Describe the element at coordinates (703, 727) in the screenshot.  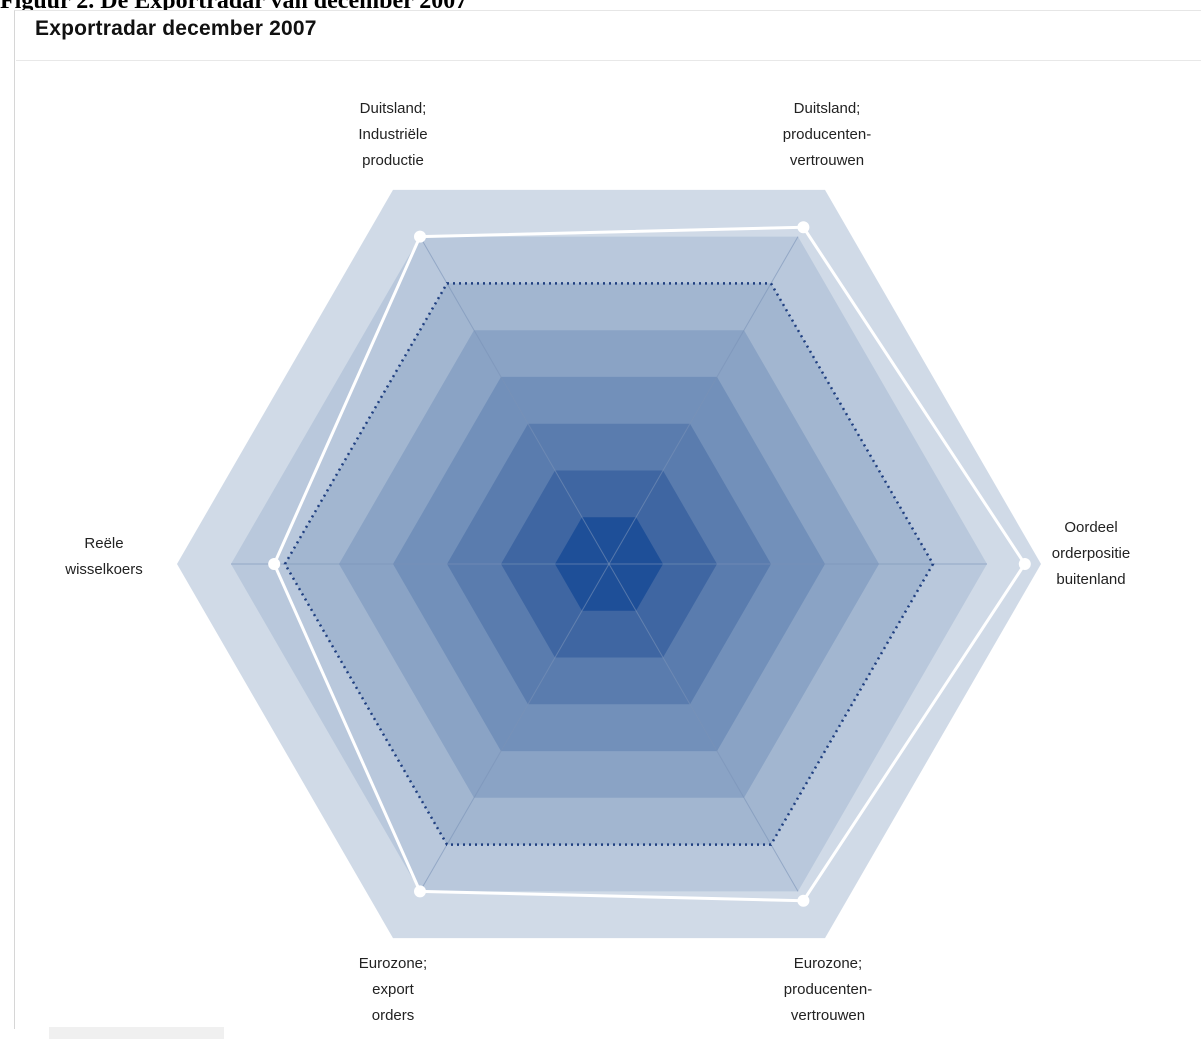
I see `radar-axis-line-ez_pv` at that location.